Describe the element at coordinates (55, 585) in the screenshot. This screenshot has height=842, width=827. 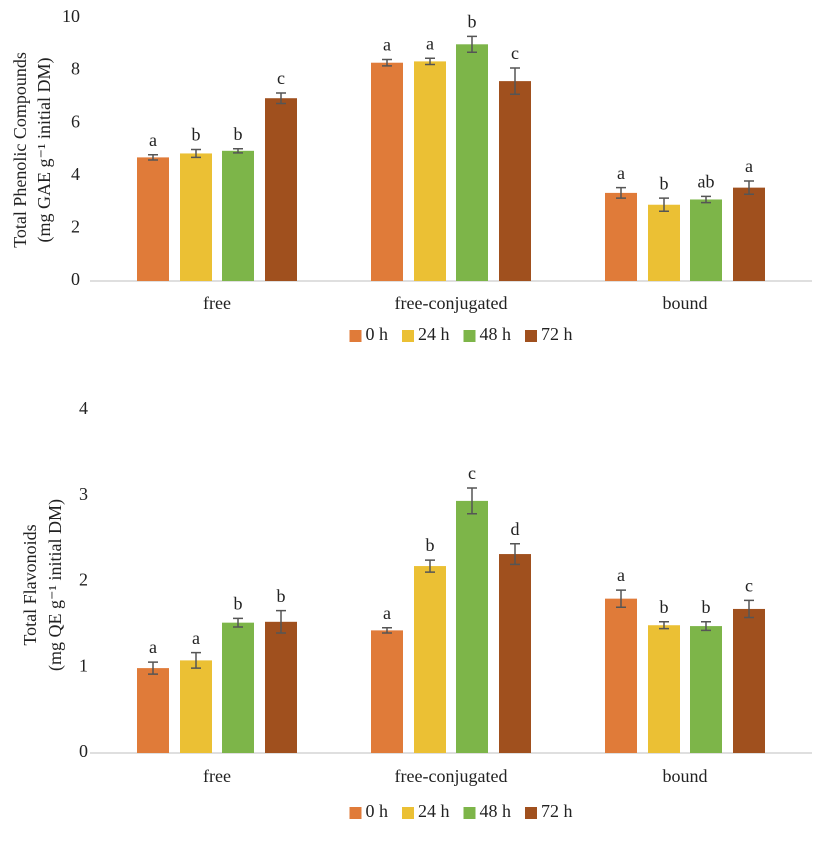
I see `y-axis-title: (mg QE g⁻¹ initial DM)` at that location.